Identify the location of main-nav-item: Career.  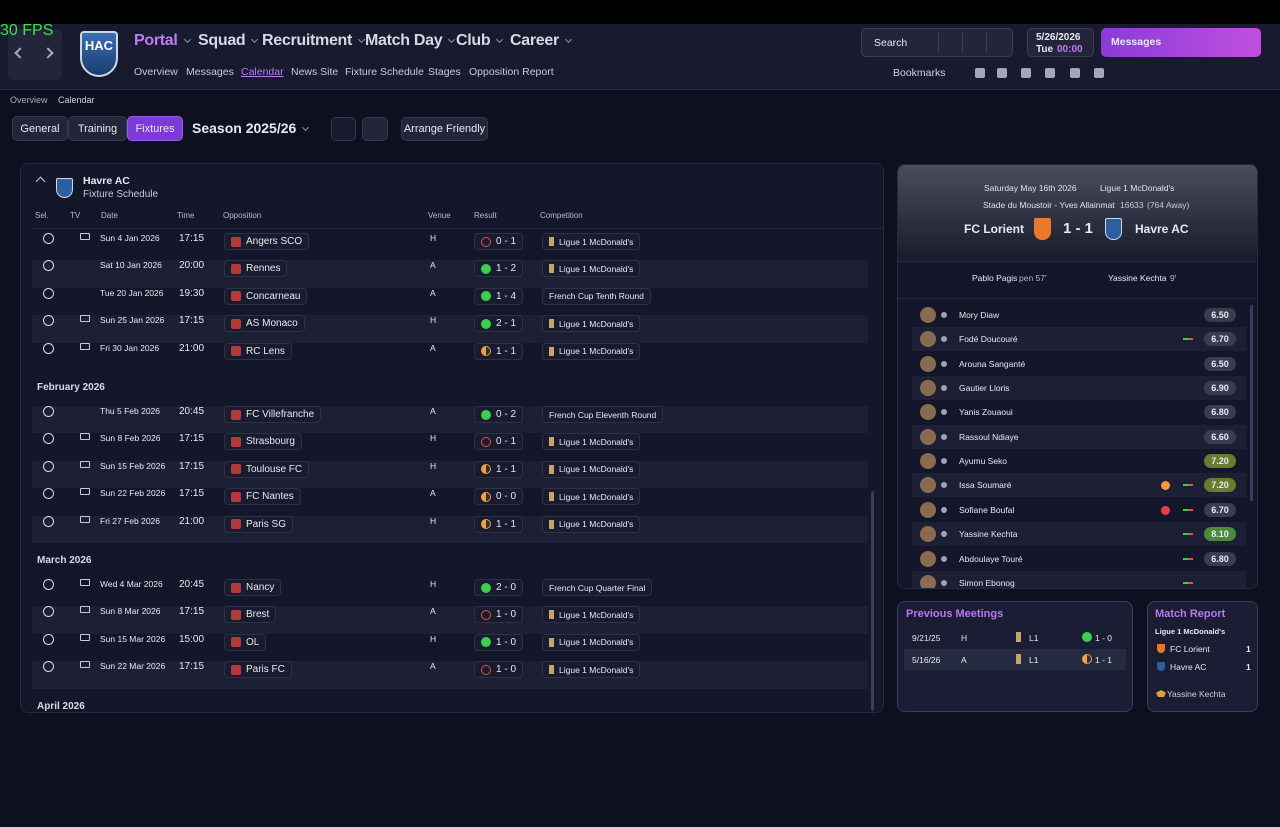
(541, 41).